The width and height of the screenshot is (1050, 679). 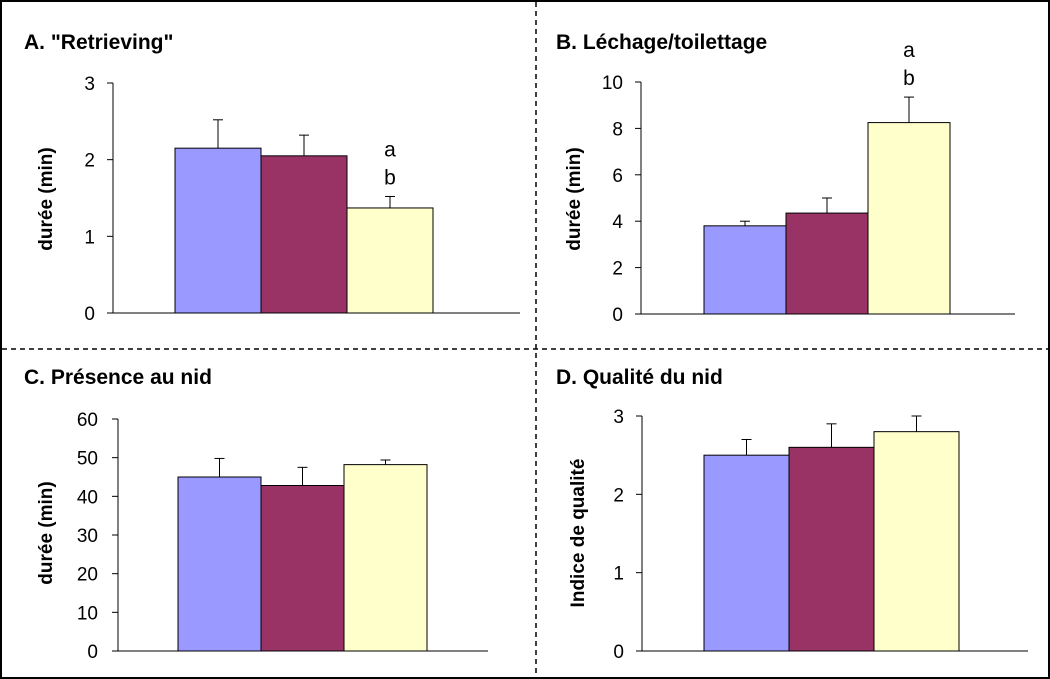 I want to click on panel-b-y-tick-label: 2, so click(x=617, y=269).